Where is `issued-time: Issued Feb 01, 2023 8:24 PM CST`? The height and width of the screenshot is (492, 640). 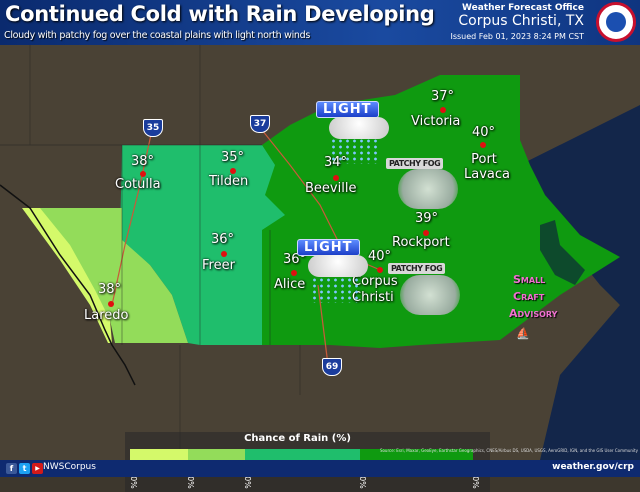 issued-time: Issued Feb 01, 2023 8:24 PM CST is located at coordinates (517, 36).